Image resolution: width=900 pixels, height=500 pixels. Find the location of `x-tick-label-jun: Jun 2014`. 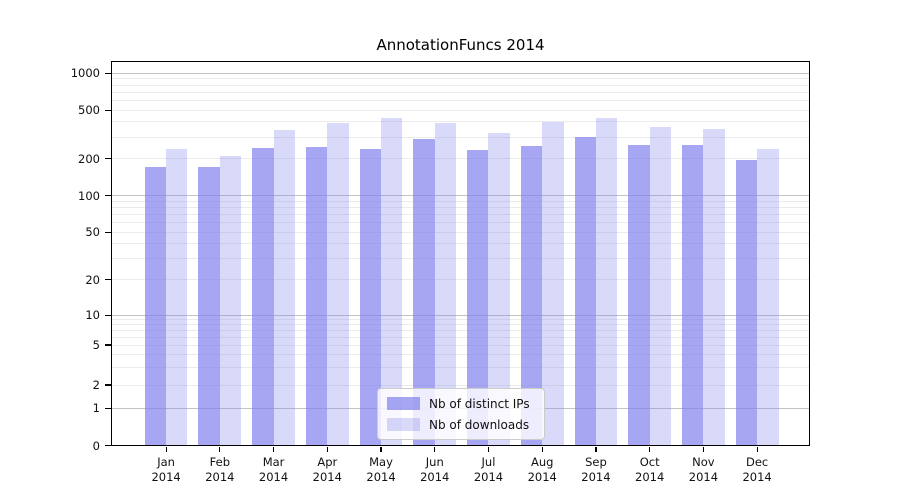

x-tick-label-jun: Jun 2014 is located at coordinates (435, 469).